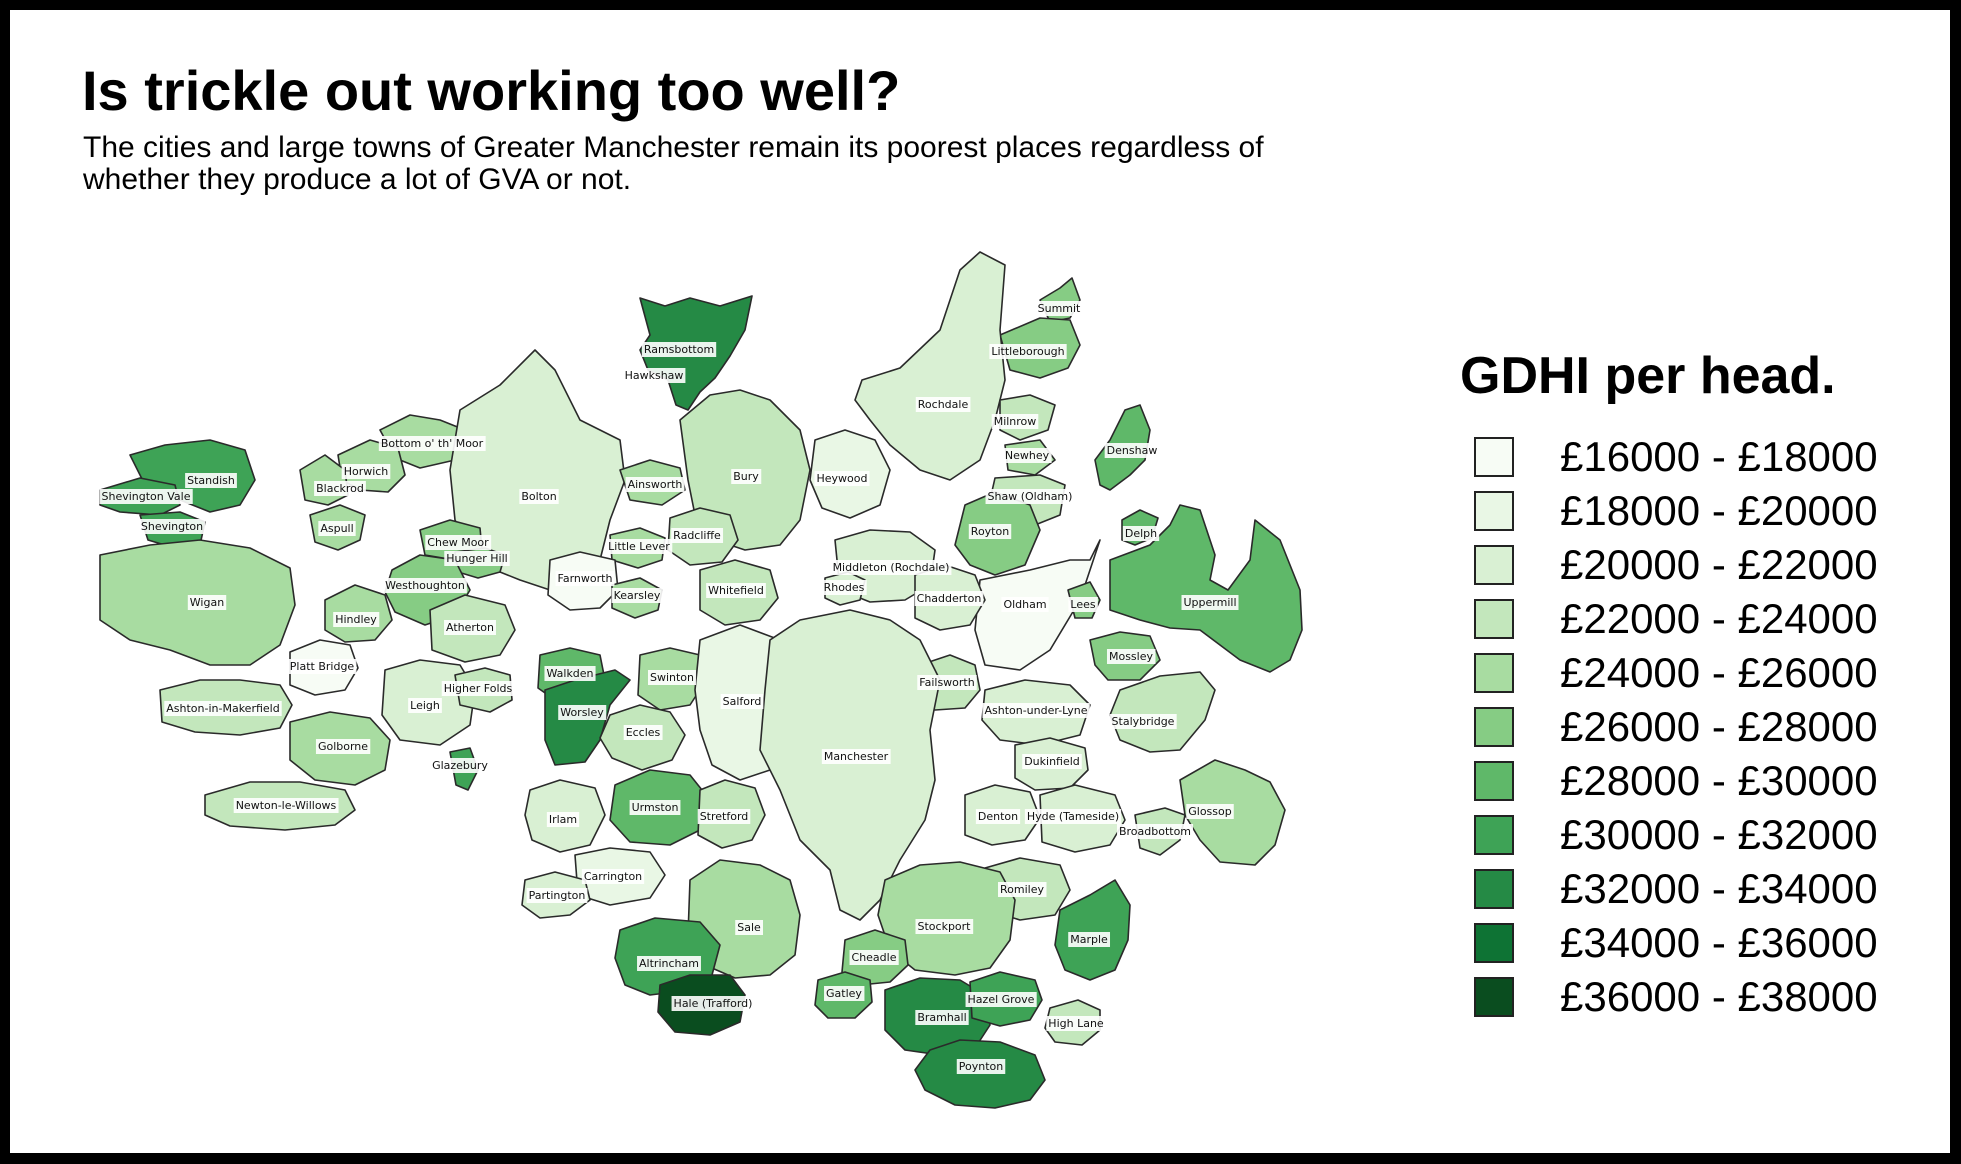  I want to click on place-name: Chew Moor, so click(458, 542).